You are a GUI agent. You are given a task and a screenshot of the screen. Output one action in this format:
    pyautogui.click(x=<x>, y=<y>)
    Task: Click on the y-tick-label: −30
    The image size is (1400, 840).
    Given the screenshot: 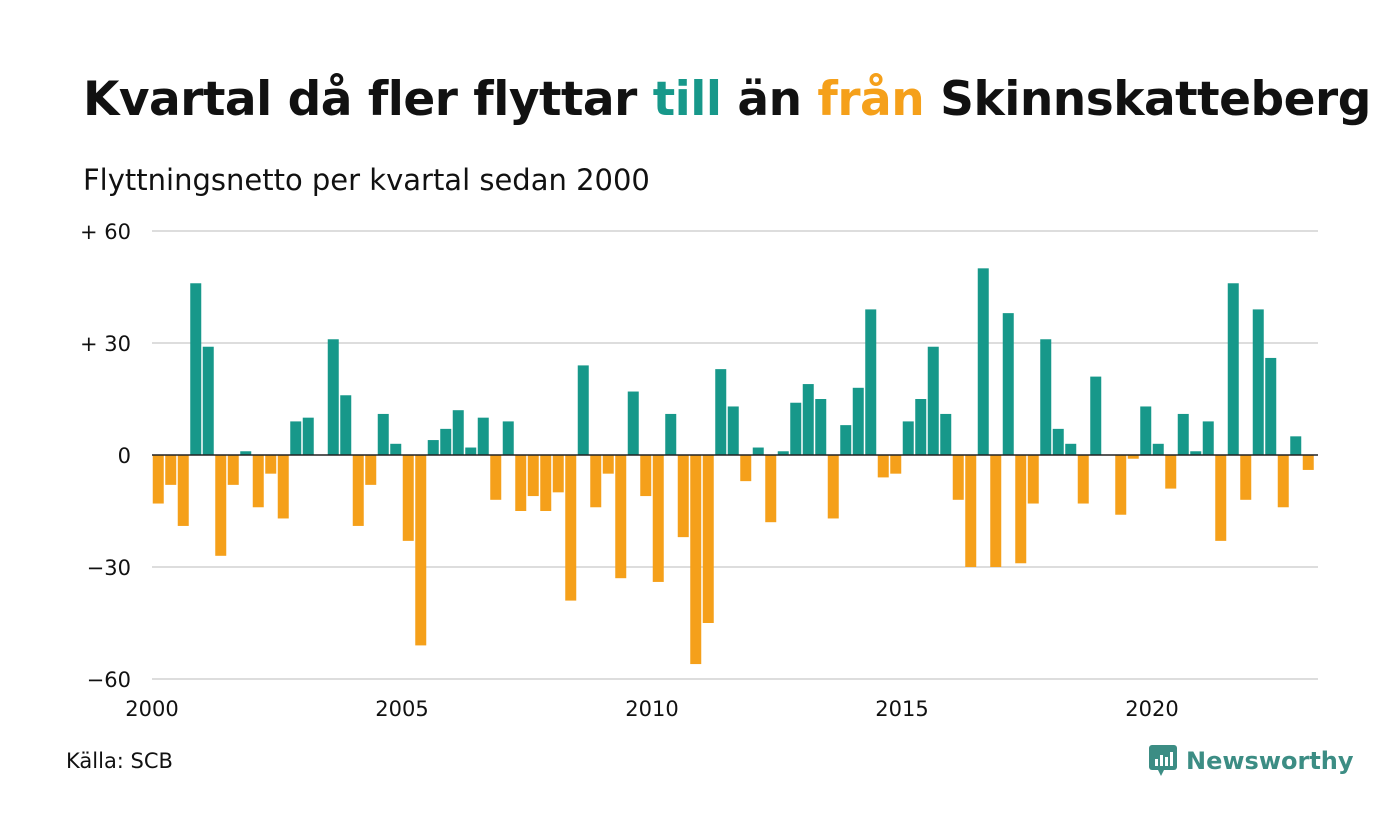 What is the action you would take?
    pyautogui.click(x=109, y=568)
    